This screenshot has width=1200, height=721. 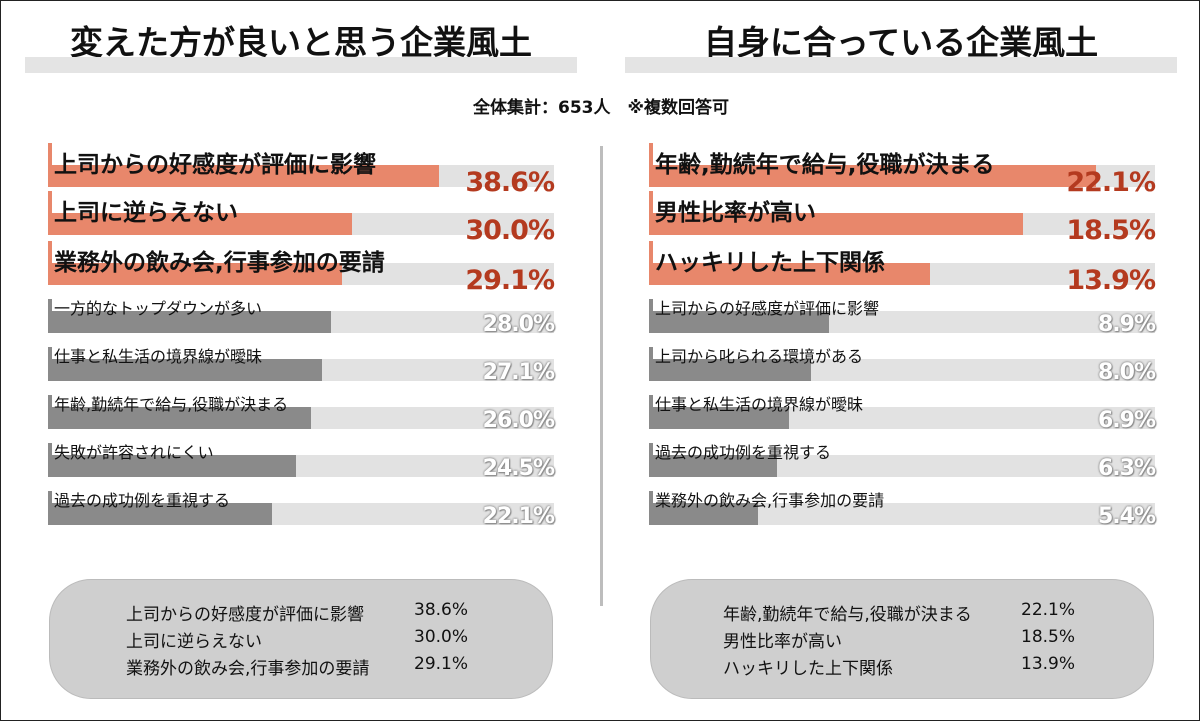 What do you see at coordinates (601, 376) in the screenshot?
I see `panel-divider` at bounding box center [601, 376].